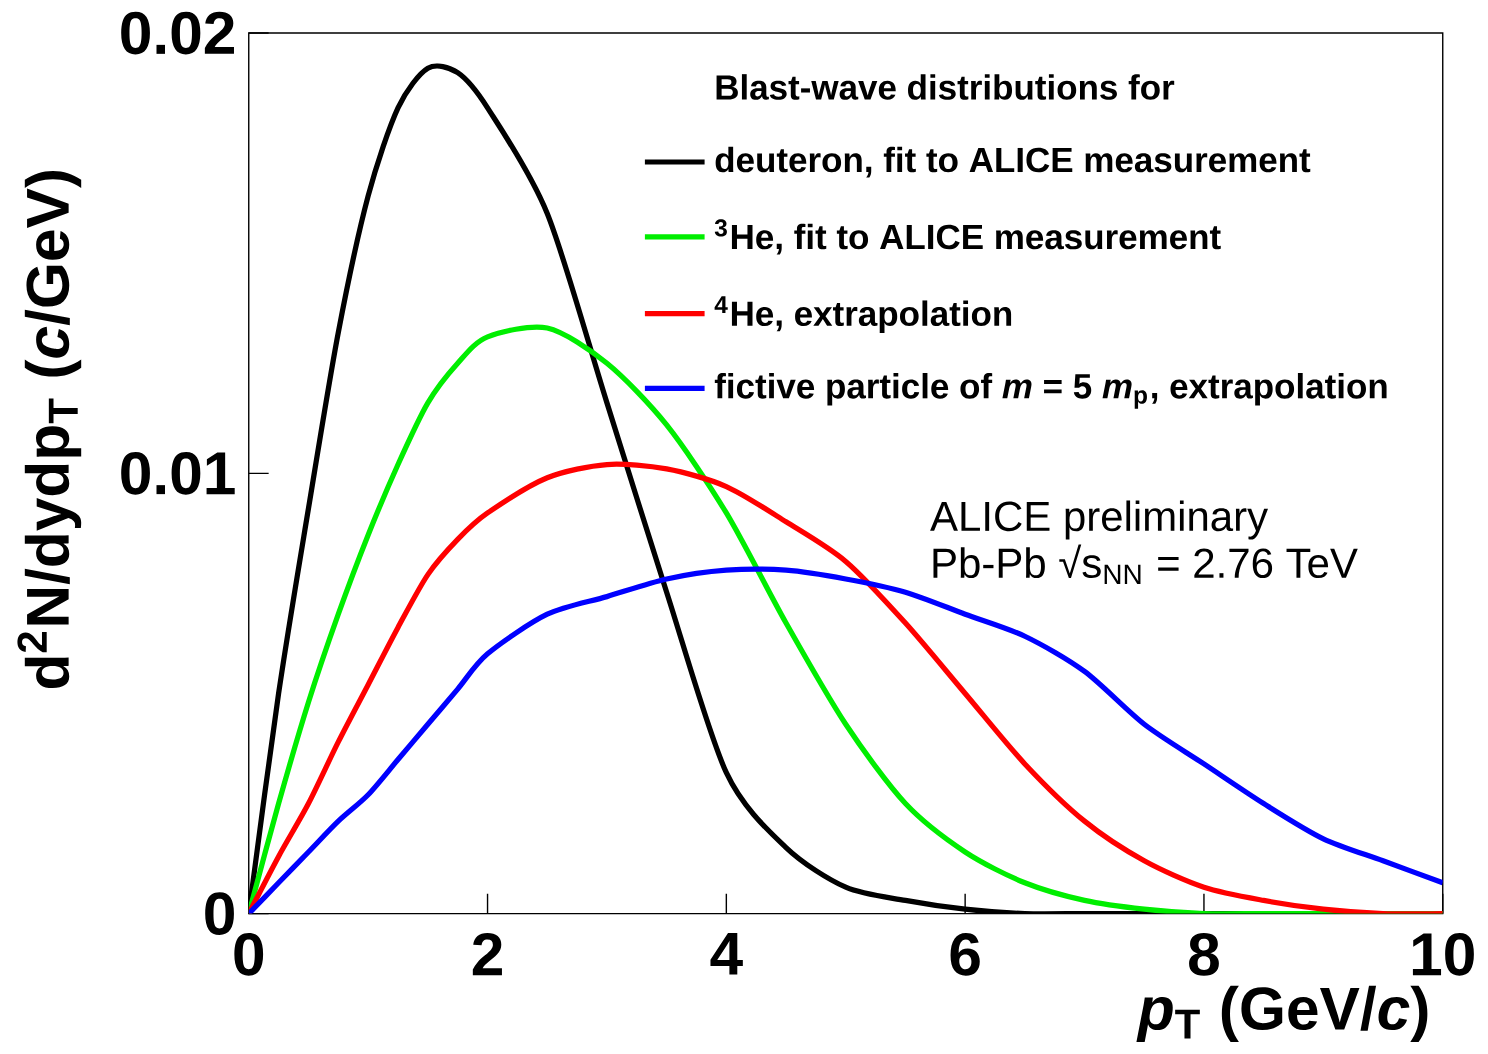 The height and width of the screenshot is (1054, 1488). Describe the element at coordinates (967, 237) in the screenshot. I see `legend-label: $^{3}$He, fit to ALICE measurement` at that location.